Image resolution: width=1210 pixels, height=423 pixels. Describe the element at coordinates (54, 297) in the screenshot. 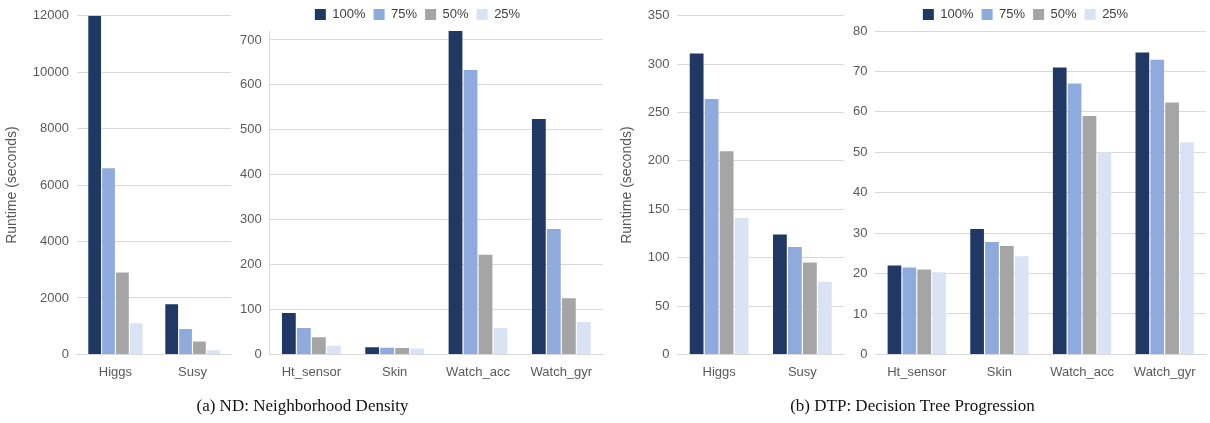

I see `y-tick-label: 2000` at that location.